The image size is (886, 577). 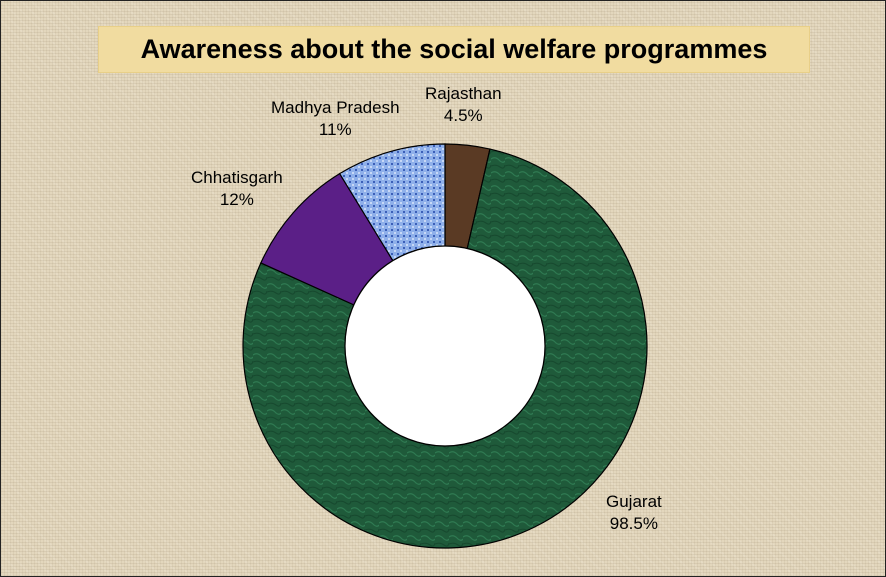 What do you see at coordinates (237, 189) in the screenshot?
I see `data-label-chhatisgarh: Chhatisgarh 12%` at bounding box center [237, 189].